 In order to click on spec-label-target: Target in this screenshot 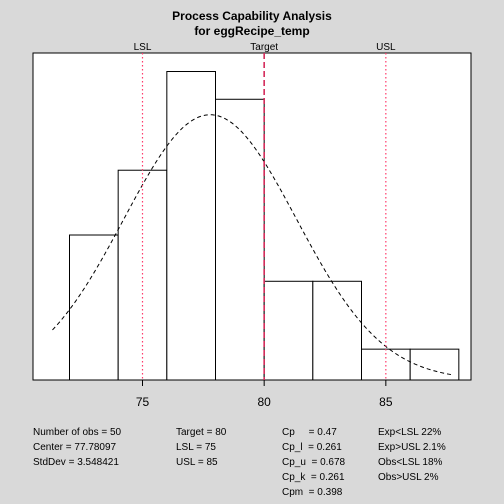, I will do `click(264, 47)`.